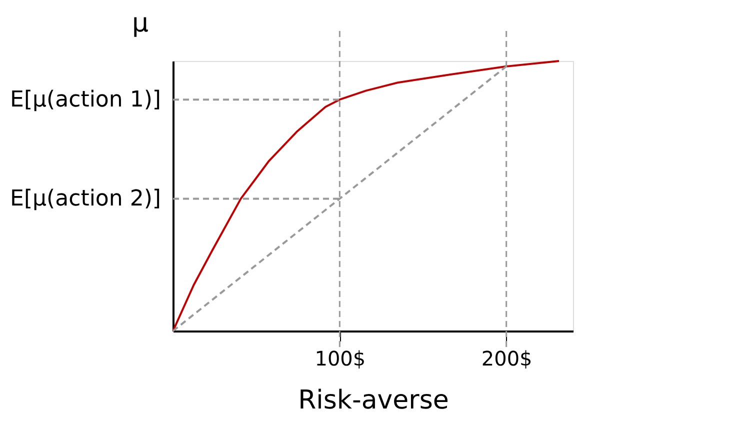 The width and height of the screenshot is (743, 439). Describe the element at coordinates (140, 23) in the screenshot. I see `y-axis-title: μ` at that location.